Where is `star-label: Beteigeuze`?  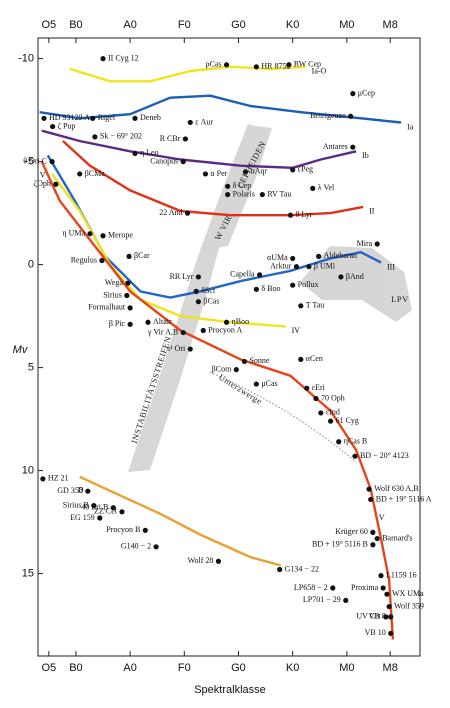
star-label: Beteigeuze is located at coordinates (328, 115).